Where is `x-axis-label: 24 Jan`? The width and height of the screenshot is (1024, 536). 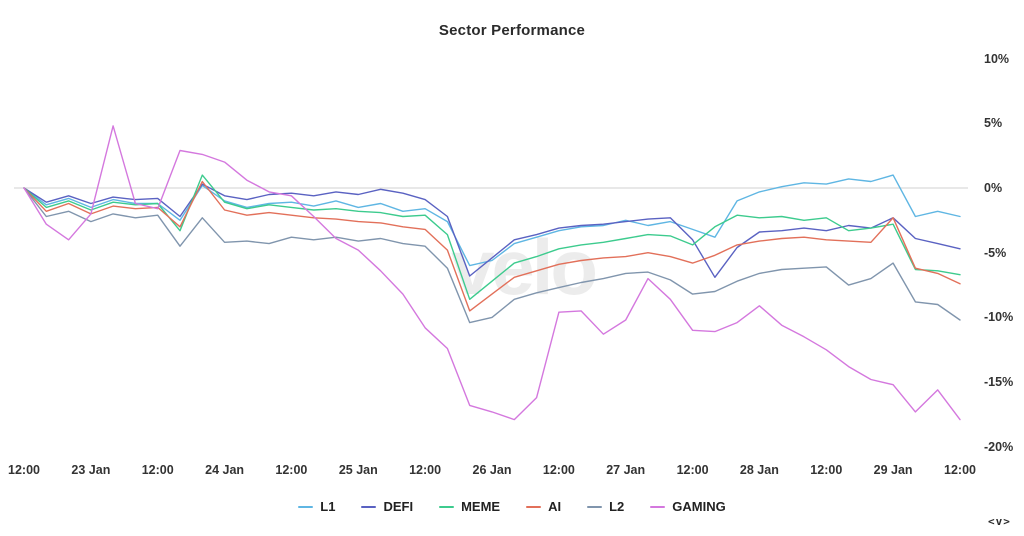 x-axis-label: 24 Jan is located at coordinates (225, 470).